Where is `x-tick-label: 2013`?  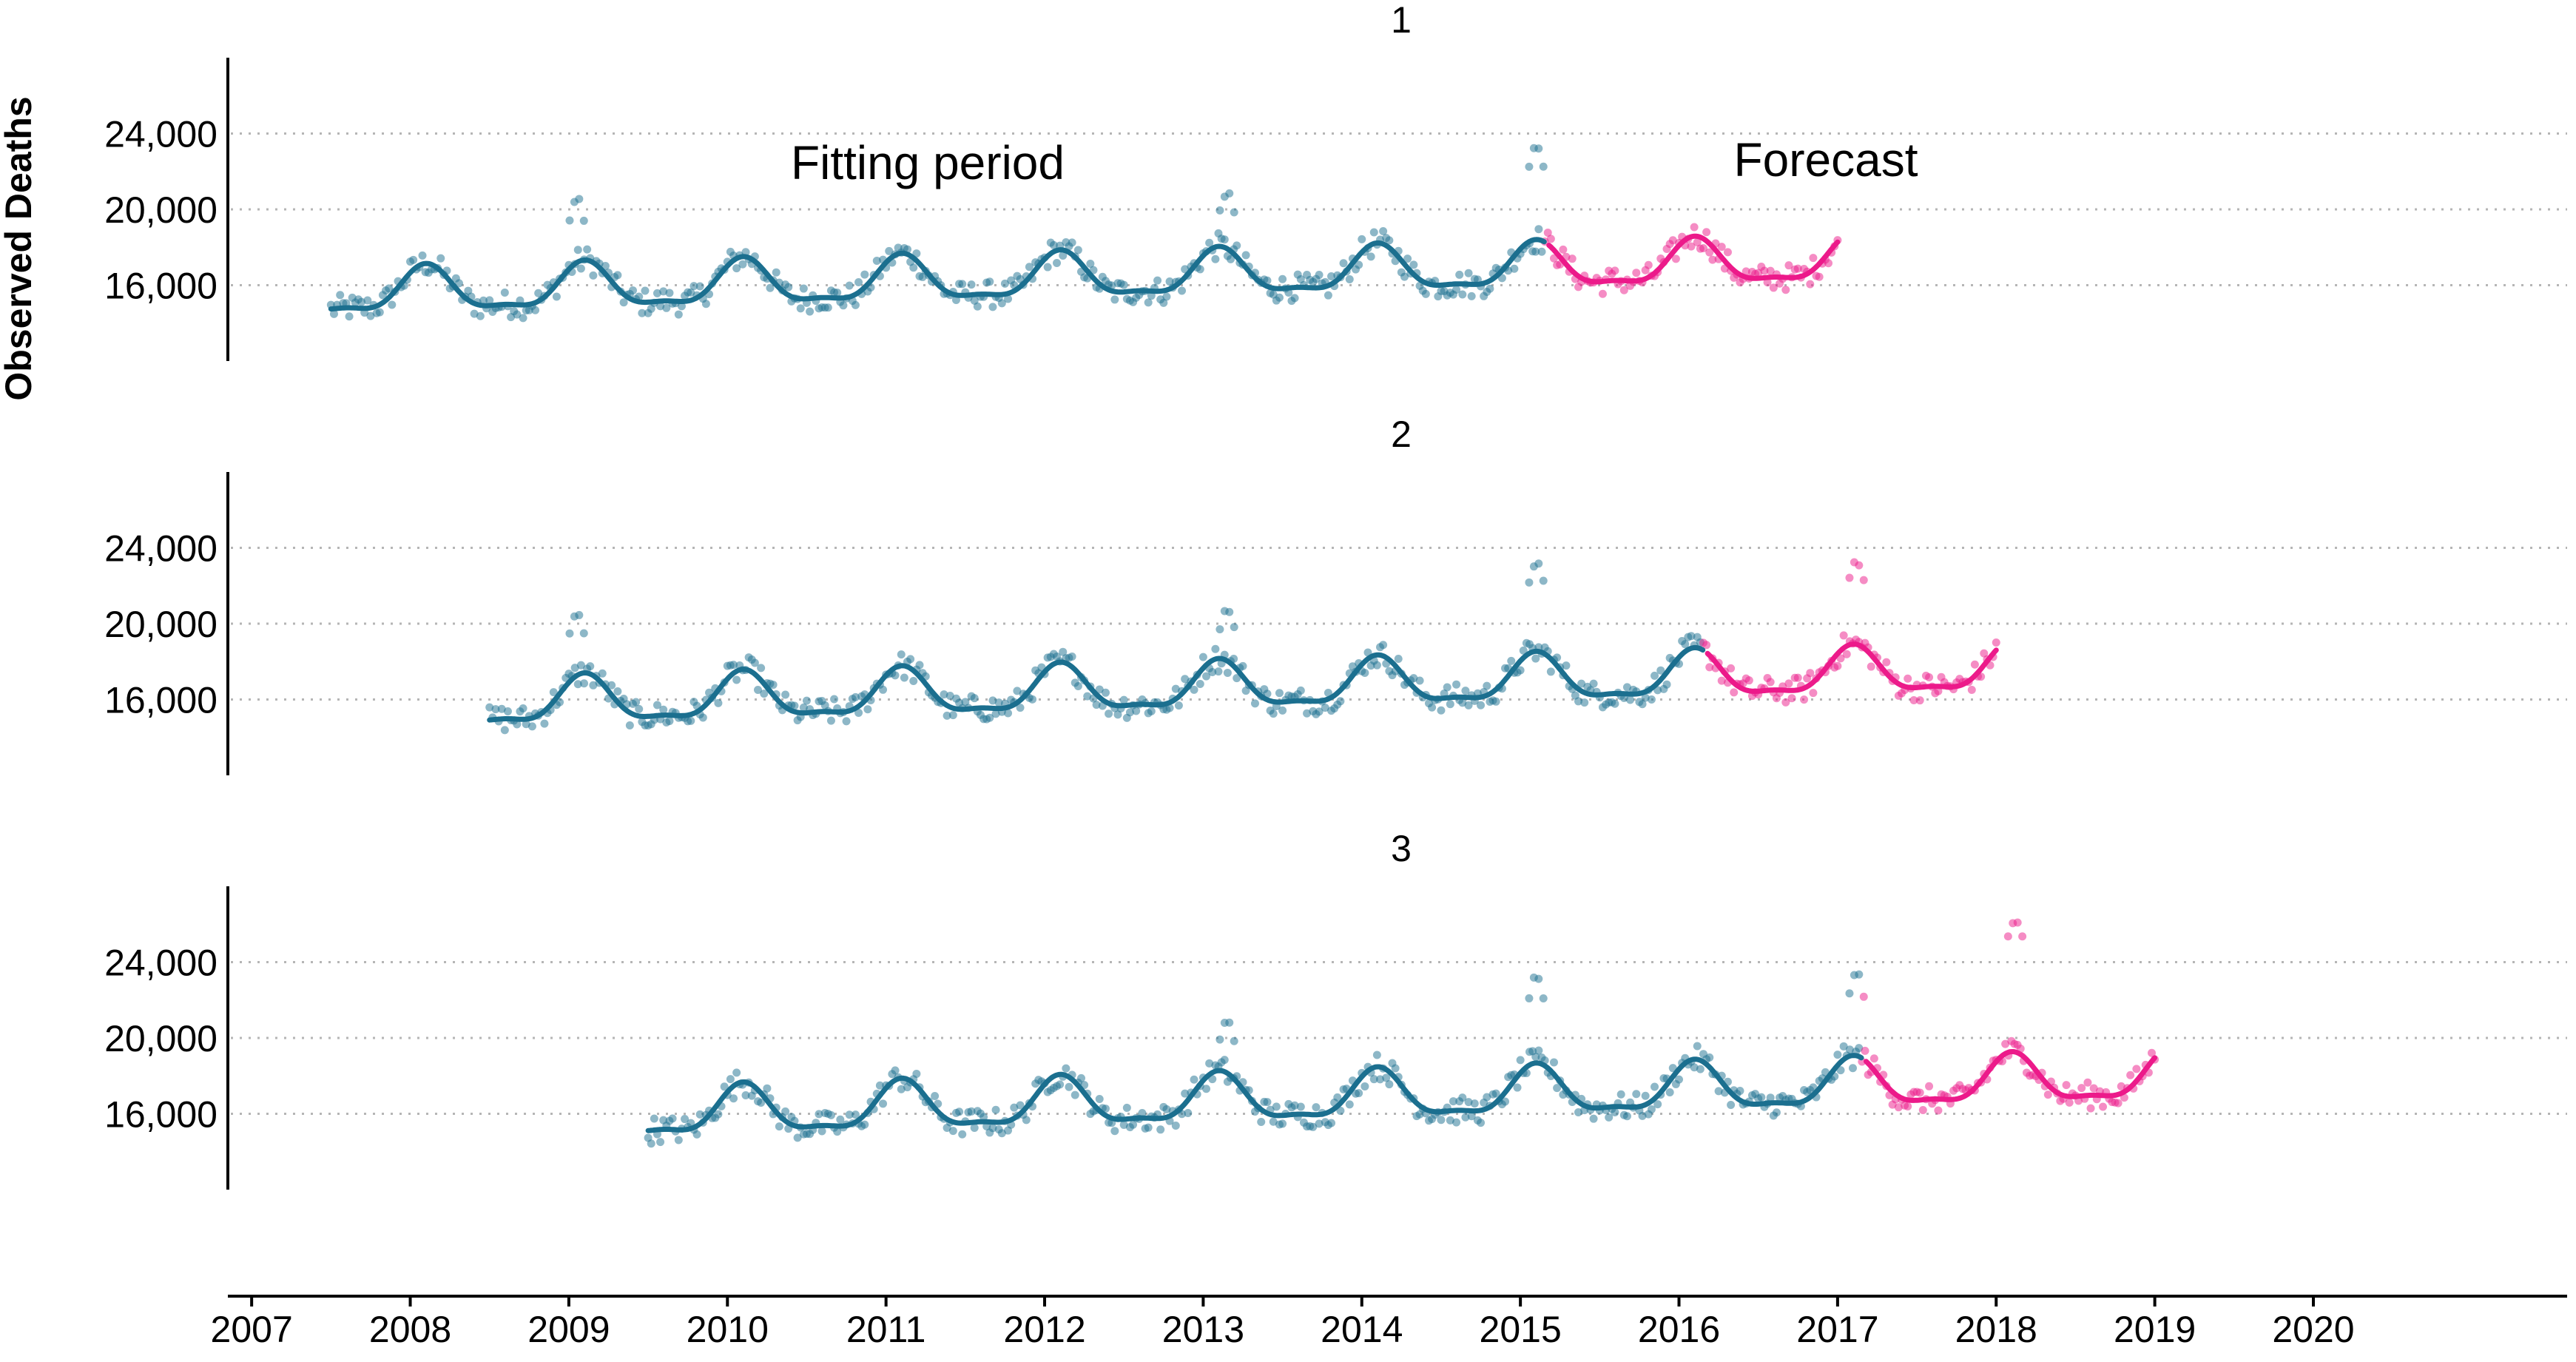 x-tick-label: 2013 is located at coordinates (1203, 1329).